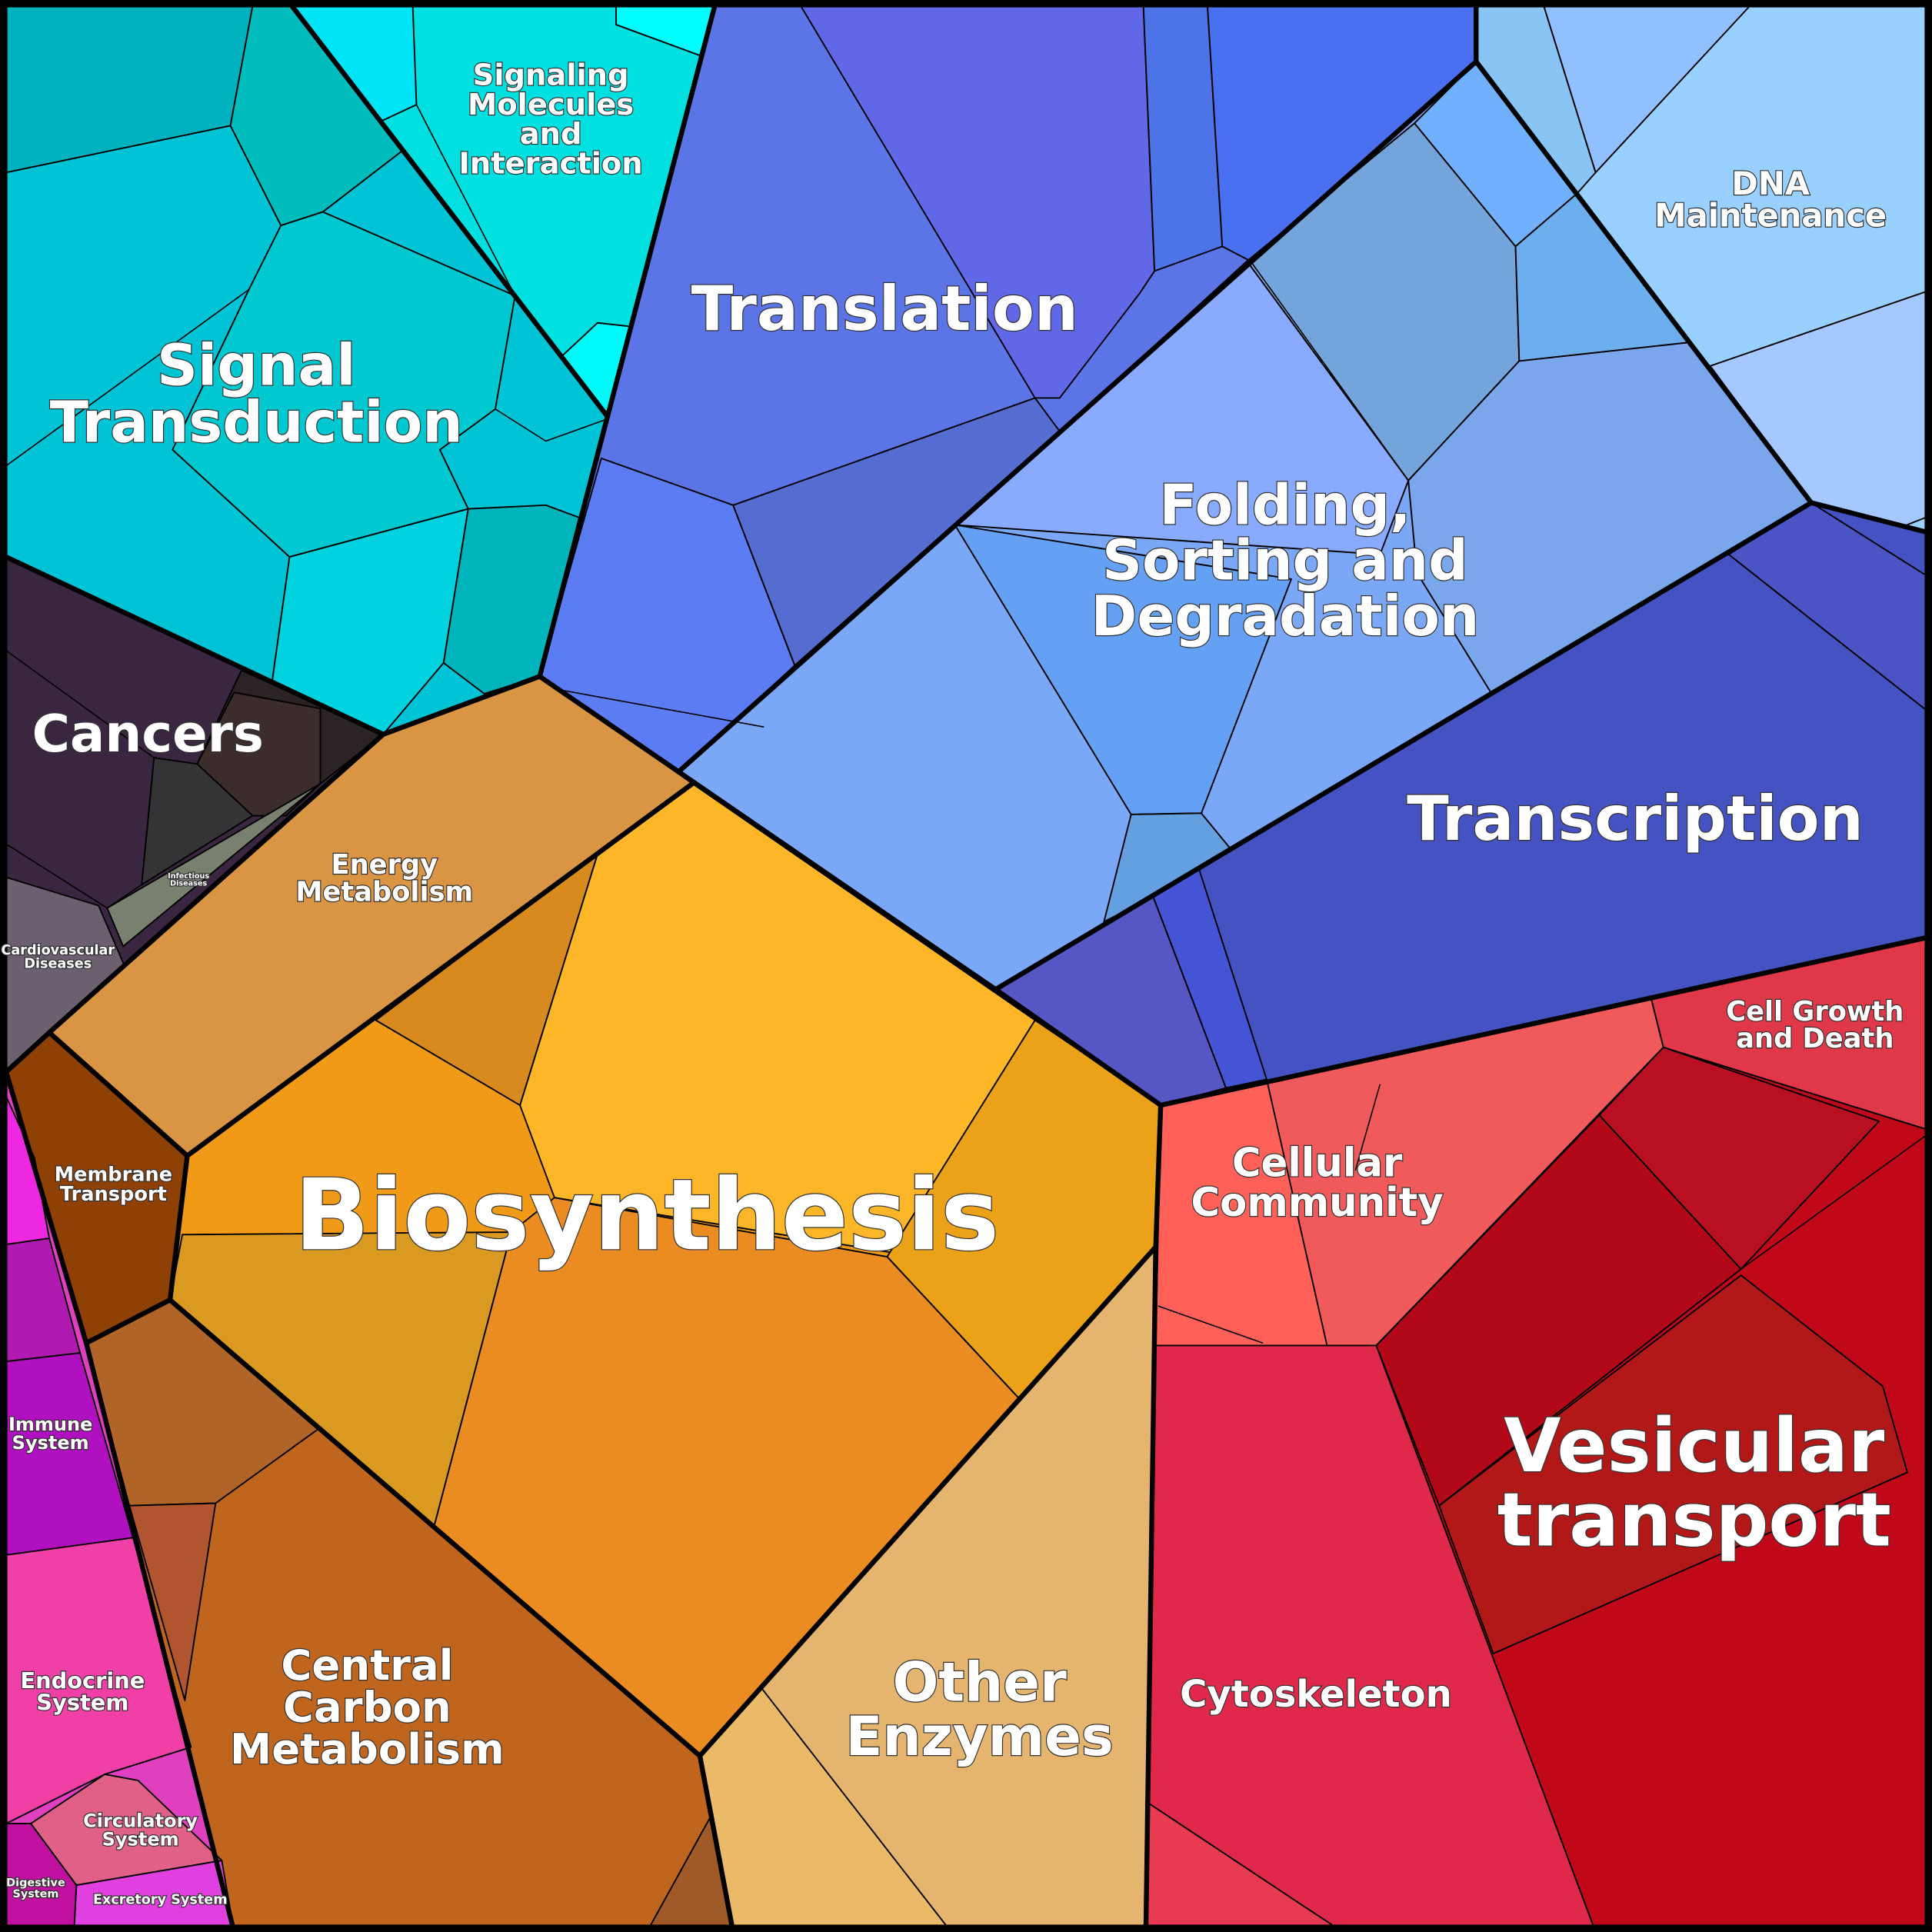 This screenshot has width=1932, height=1932. Describe the element at coordinates (1317, 1164) in the screenshot. I see `label-line: Cellular` at that location.